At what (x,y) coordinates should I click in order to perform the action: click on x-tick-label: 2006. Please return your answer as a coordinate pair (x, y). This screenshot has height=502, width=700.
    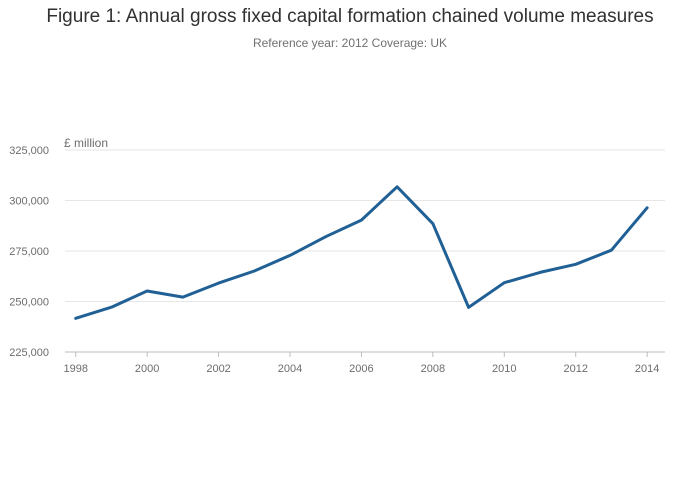
    Looking at the image, I should click on (361, 369).